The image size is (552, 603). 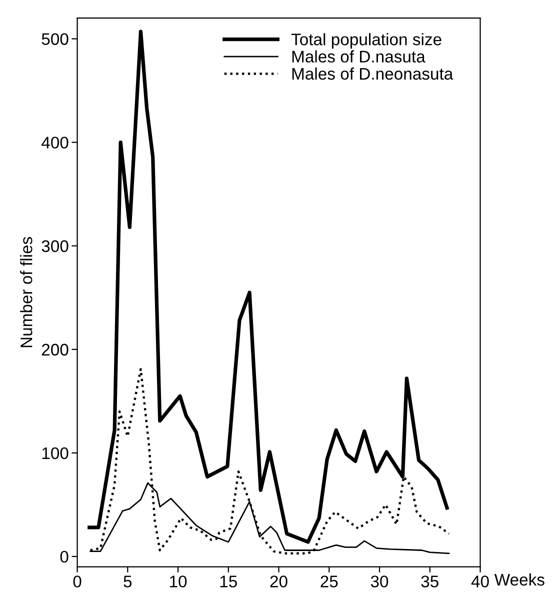 What do you see at coordinates (228, 582) in the screenshot?
I see `x-tick-label: 15` at bounding box center [228, 582].